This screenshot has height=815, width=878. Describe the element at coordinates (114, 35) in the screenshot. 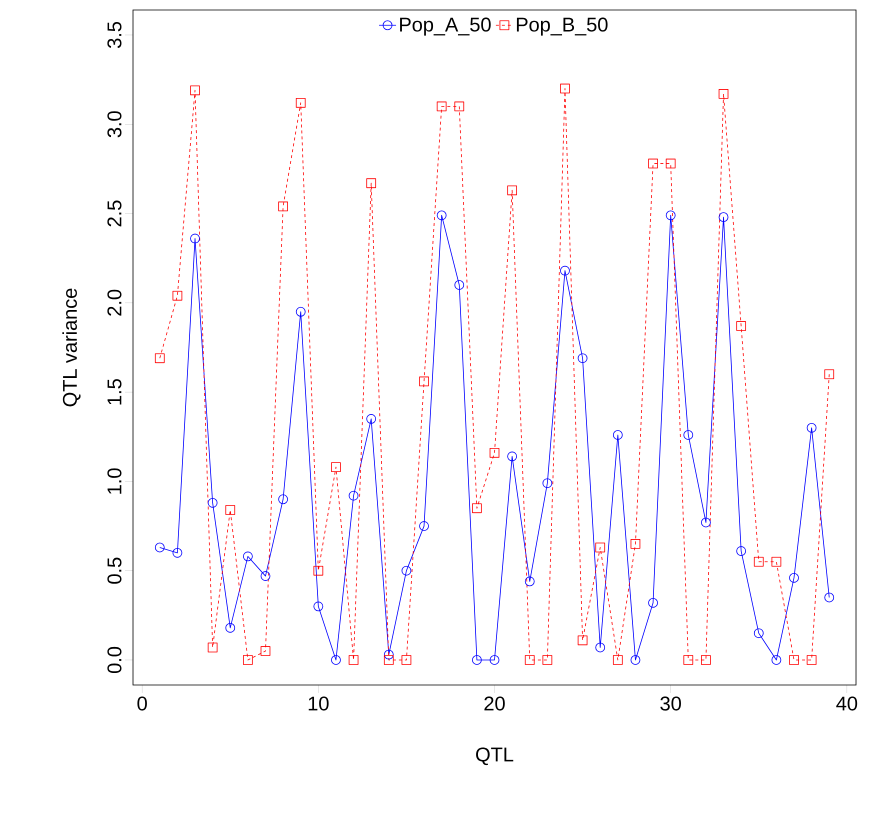

I see `y-tick-label: 3.5` at that location.